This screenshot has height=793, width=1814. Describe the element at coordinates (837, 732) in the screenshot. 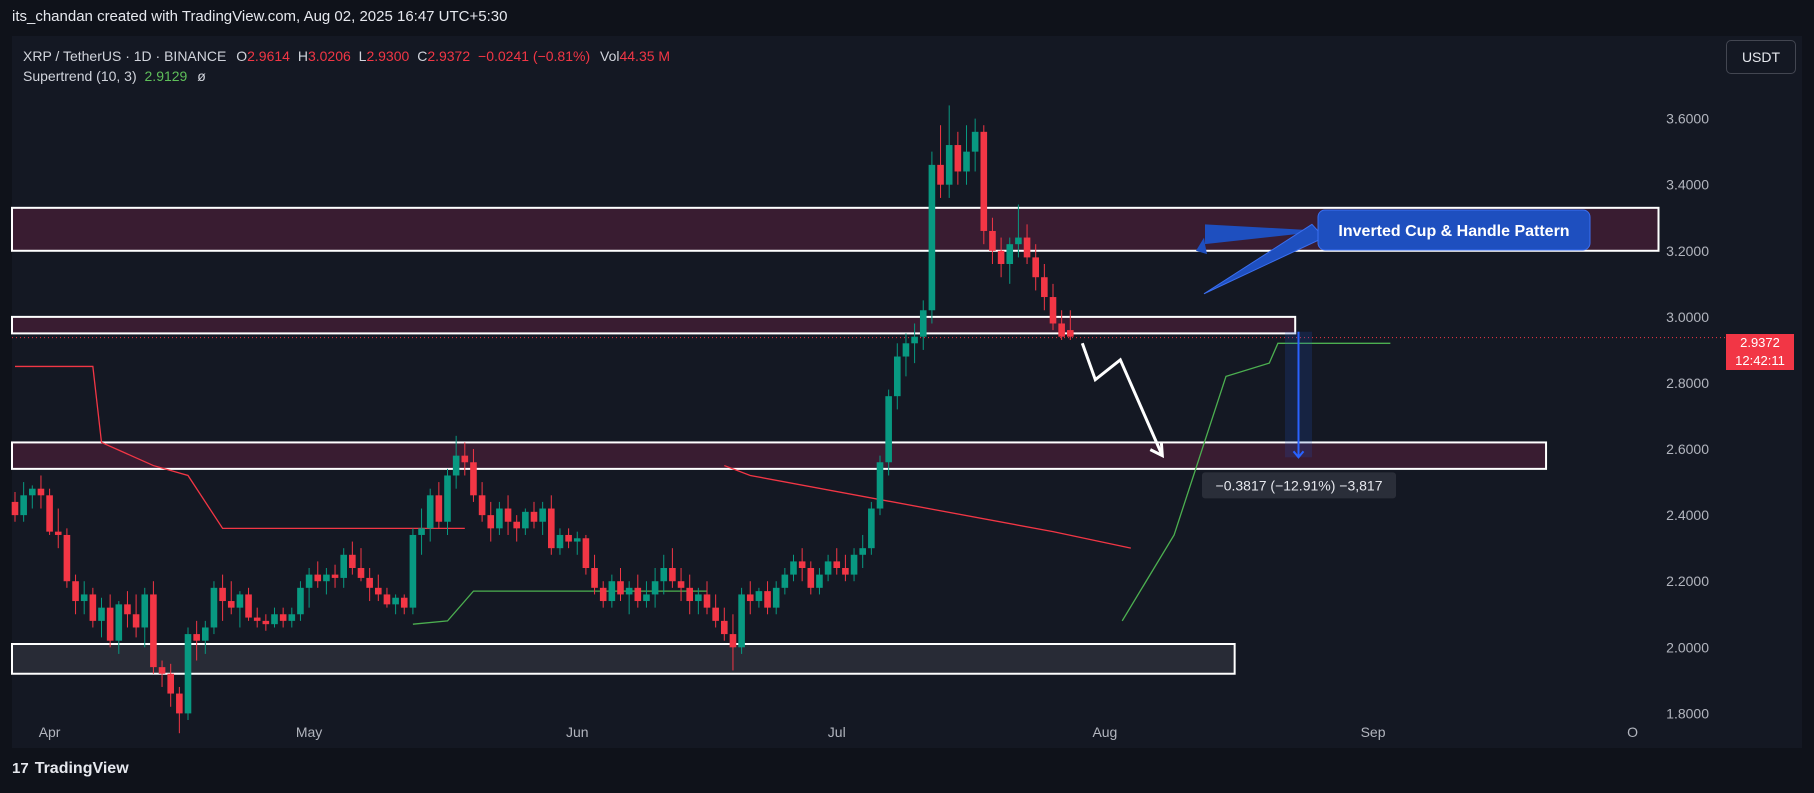

I see `x-tick-label: Jul` at that location.